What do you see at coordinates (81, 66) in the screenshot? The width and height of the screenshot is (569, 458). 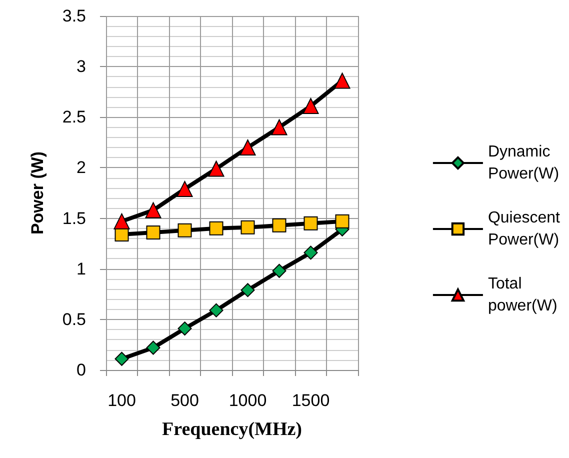 I see `y-tick-label: 3` at bounding box center [81, 66].